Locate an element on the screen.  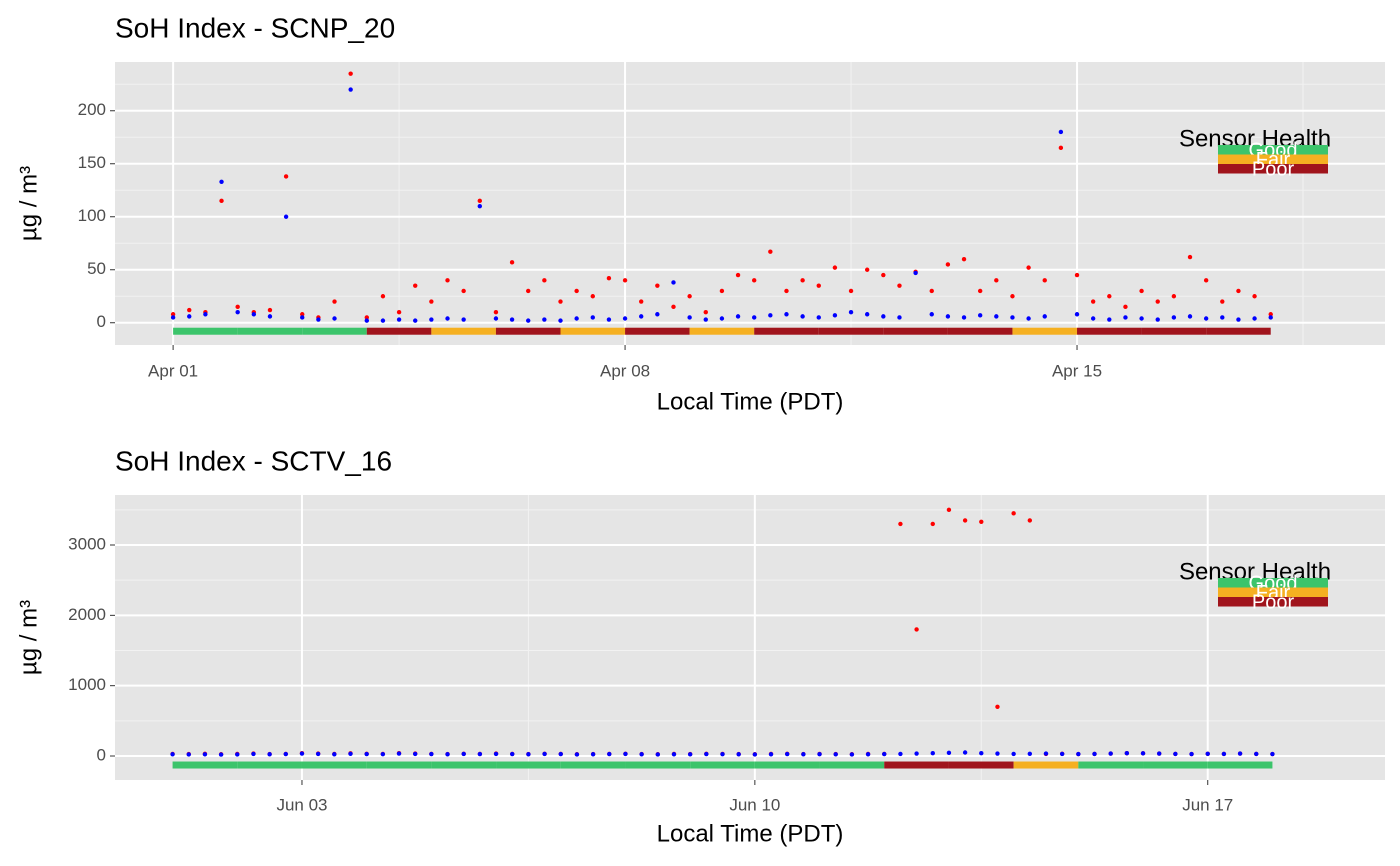
y-tick-label: 100 is located at coordinates (92, 215).